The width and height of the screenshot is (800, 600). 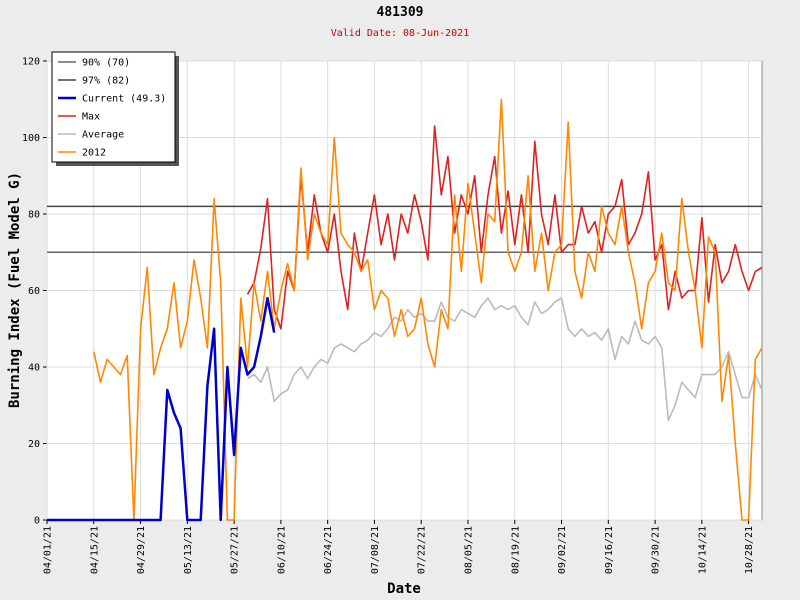 I want to click on legend-box, so click(x=113, y=107).